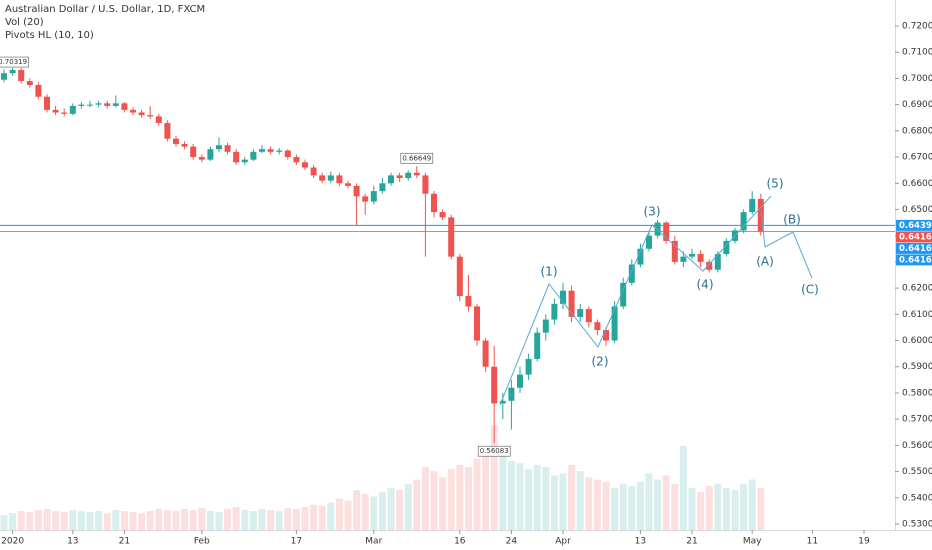 Image resolution: width=932 pixels, height=550 pixels. I want to click on x-tick-label: 19, so click(864, 542).